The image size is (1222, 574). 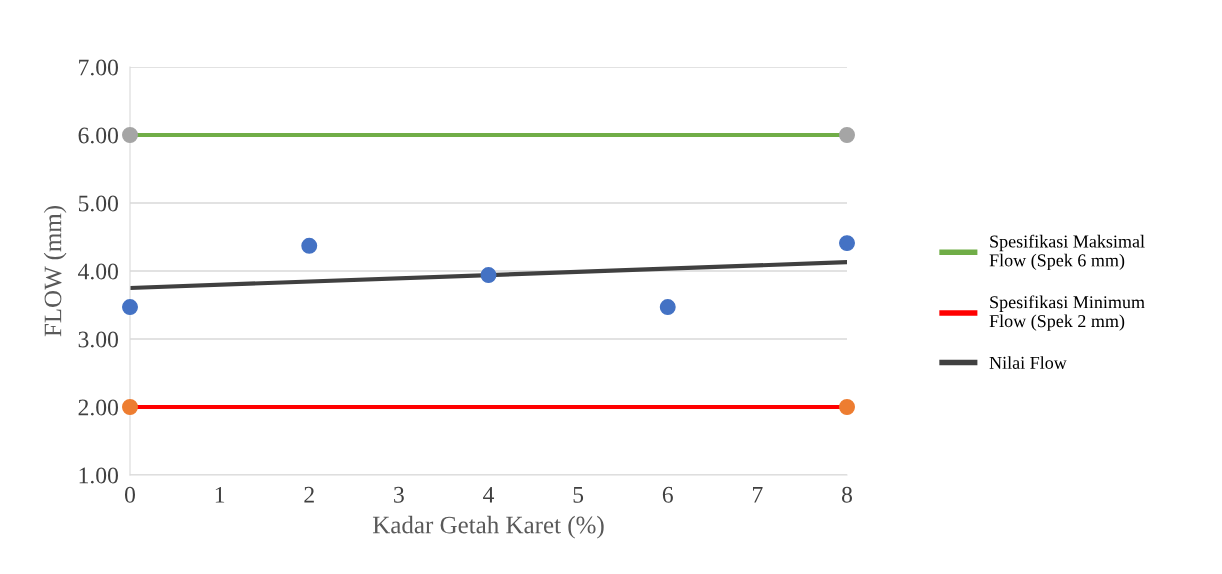 What do you see at coordinates (399, 494) in the screenshot?
I see `x-tick-label: 3` at bounding box center [399, 494].